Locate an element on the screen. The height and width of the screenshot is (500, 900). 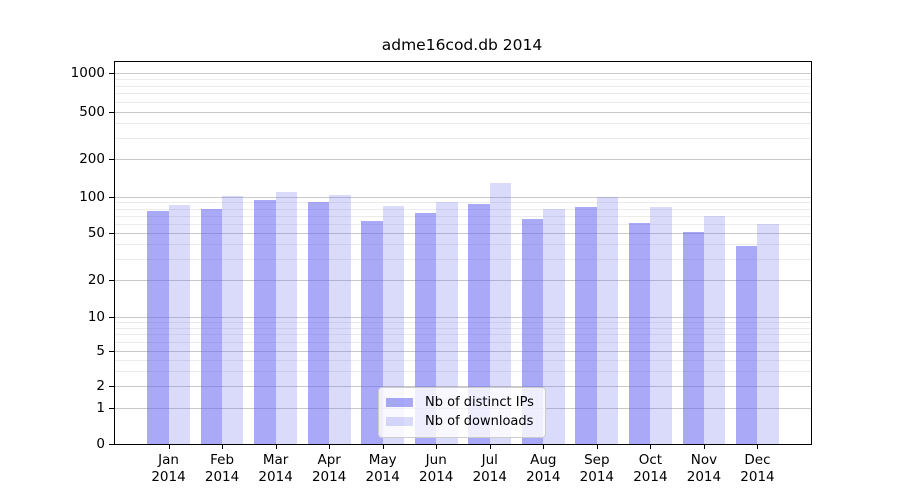
y-axis-tick-label: 1 is located at coordinates (100, 408).